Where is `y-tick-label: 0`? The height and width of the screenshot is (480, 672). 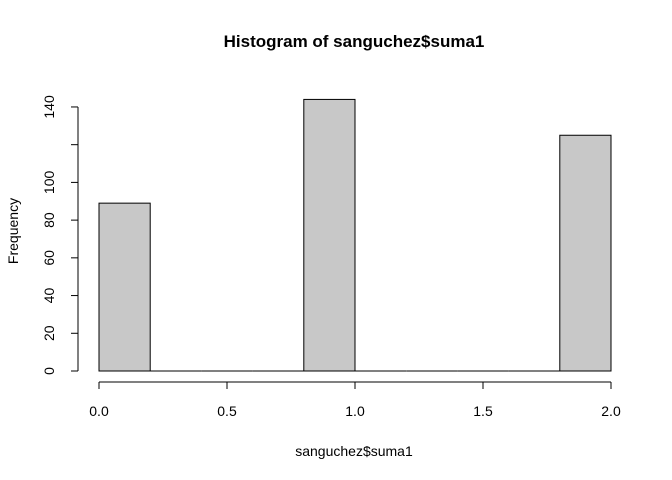 y-tick-label: 0 is located at coordinates (49, 371).